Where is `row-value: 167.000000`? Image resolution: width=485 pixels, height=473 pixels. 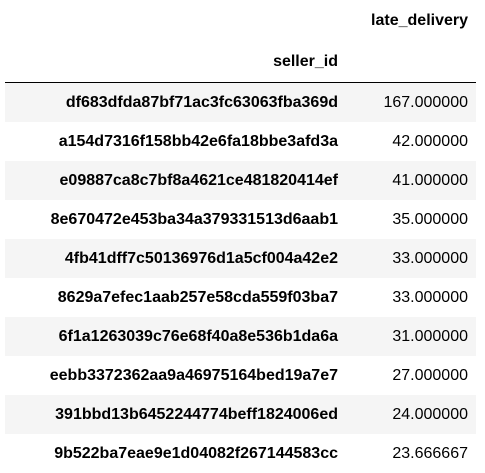 row-value: 167.000000 is located at coordinates (425, 102).